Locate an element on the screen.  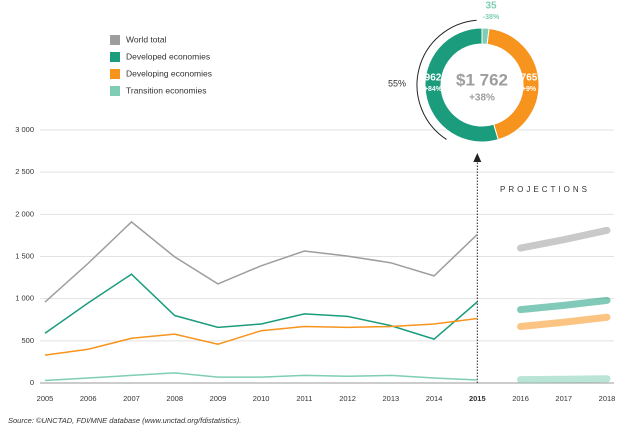
x-tick-label: 2011 is located at coordinates (304, 398).